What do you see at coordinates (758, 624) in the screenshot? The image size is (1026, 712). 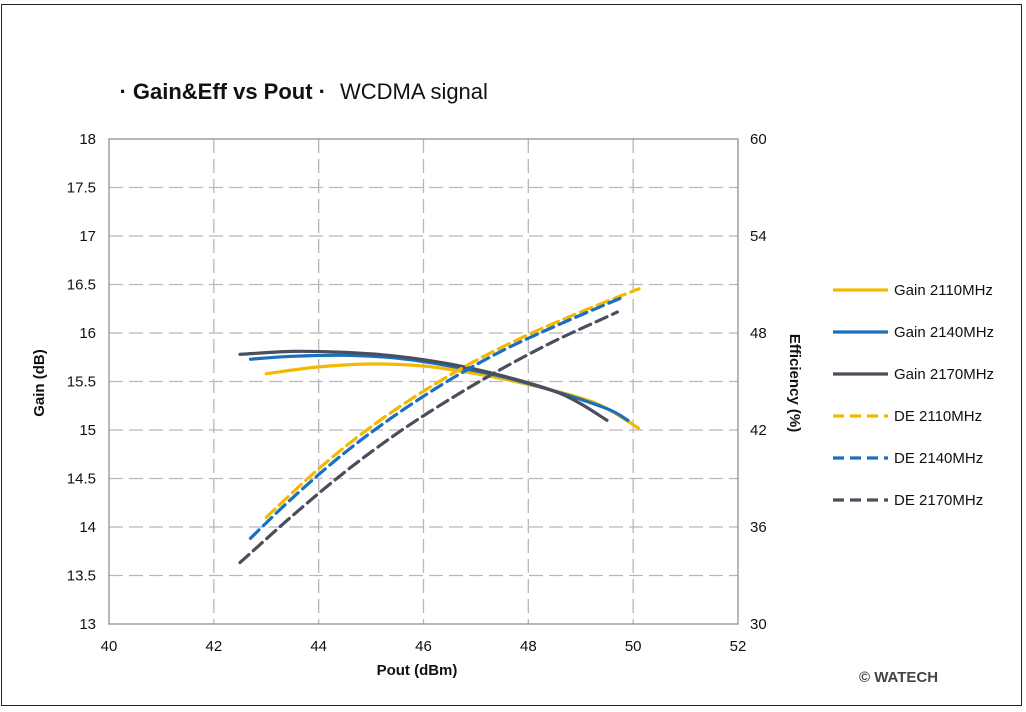 I see `y2-tick-label: 30` at bounding box center [758, 624].